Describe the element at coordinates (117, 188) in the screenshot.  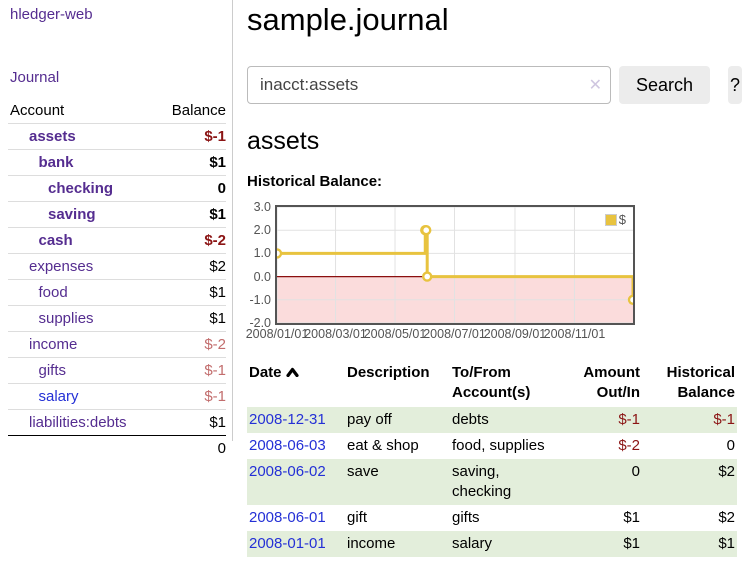
I see `account-row: checking 0` at that location.